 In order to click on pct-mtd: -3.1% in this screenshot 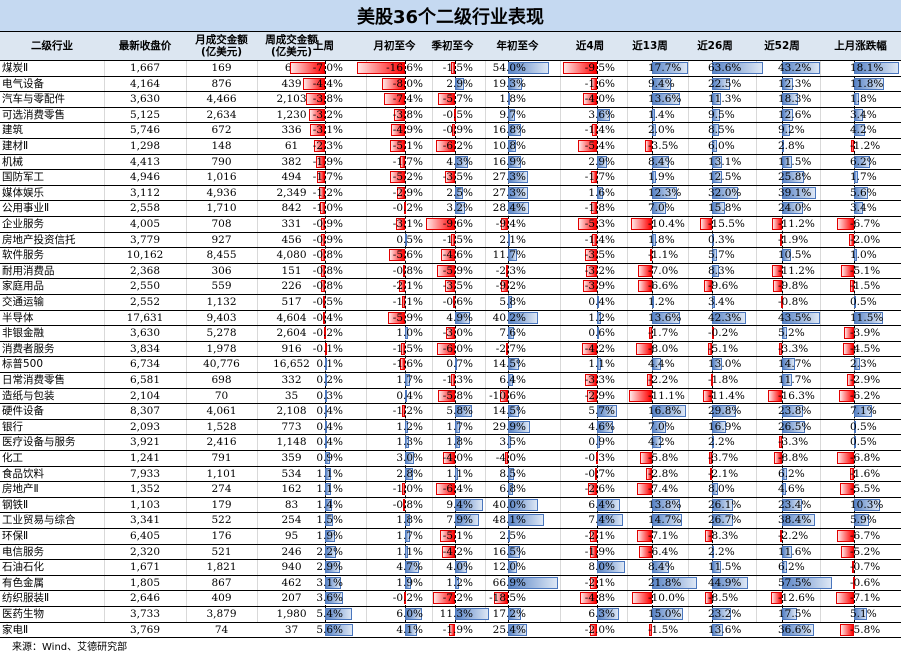, I will do `click(407, 224)`.